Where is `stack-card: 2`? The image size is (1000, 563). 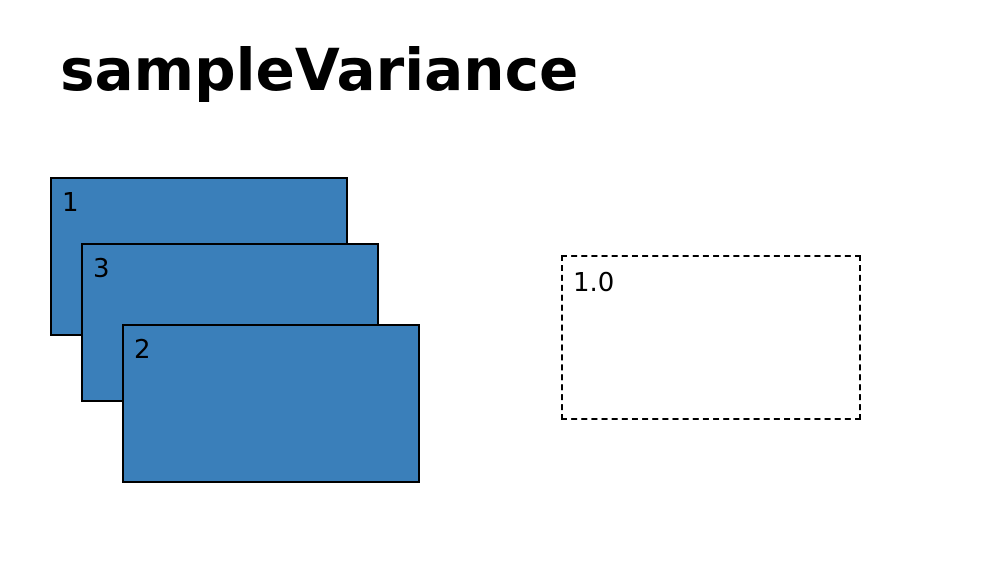 stack-card: 2 is located at coordinates (271, 403).